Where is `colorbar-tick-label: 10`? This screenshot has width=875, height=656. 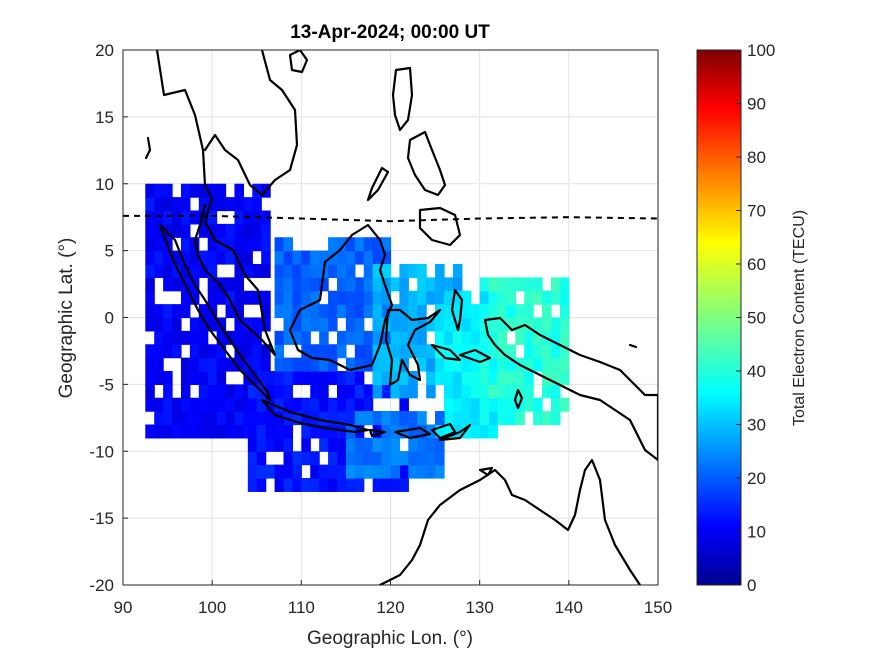 colorbar-tick-label: 10 is located at coordinates (756, 532).